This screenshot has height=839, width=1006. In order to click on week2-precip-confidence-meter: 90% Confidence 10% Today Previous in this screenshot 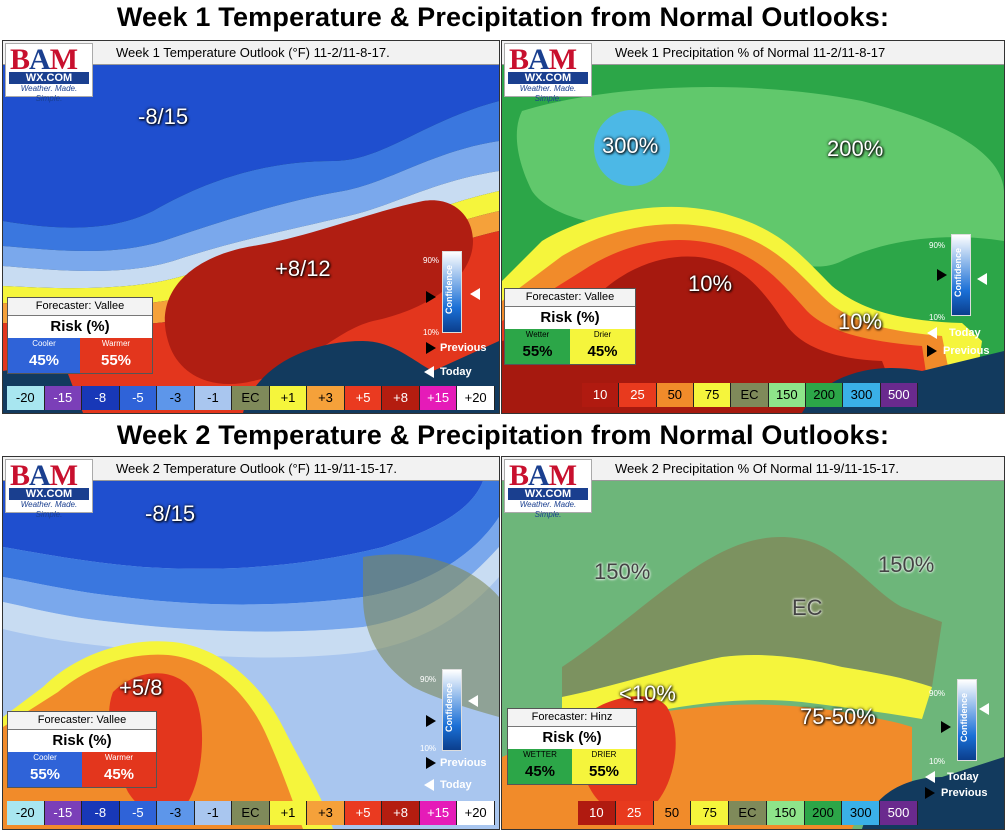, I will do `click(955, 741)`.